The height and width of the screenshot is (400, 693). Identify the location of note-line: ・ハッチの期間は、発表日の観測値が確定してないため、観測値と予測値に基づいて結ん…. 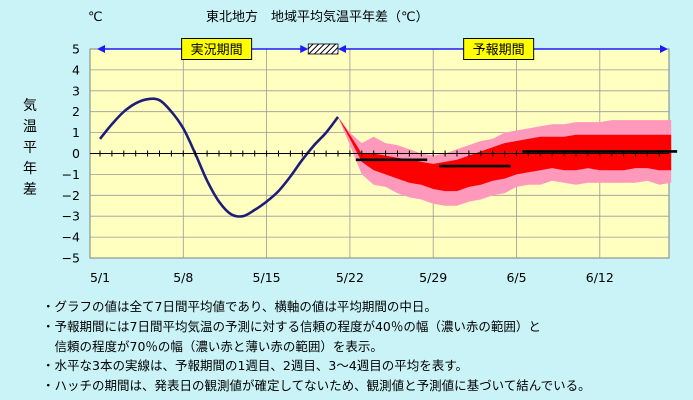
(316, 386).